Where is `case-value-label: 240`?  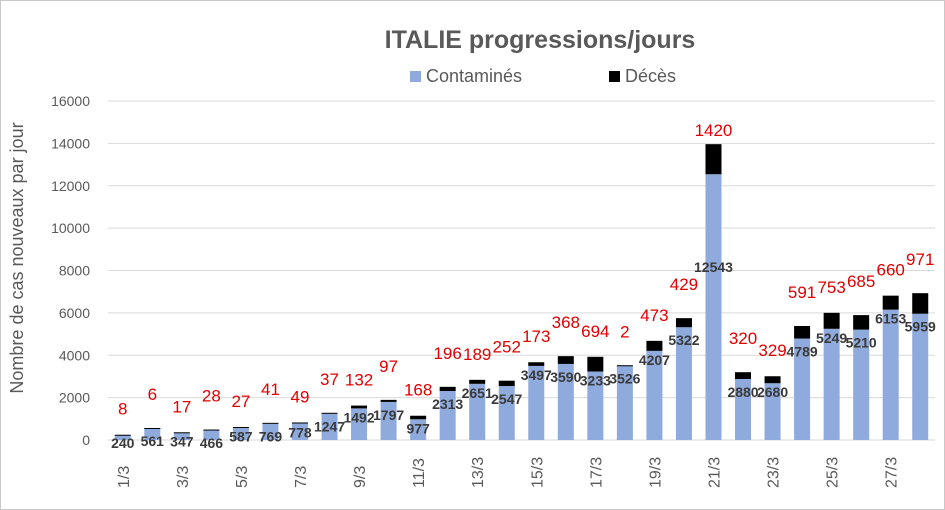
case-value-label: 240 is located at coordinates (123, 443).